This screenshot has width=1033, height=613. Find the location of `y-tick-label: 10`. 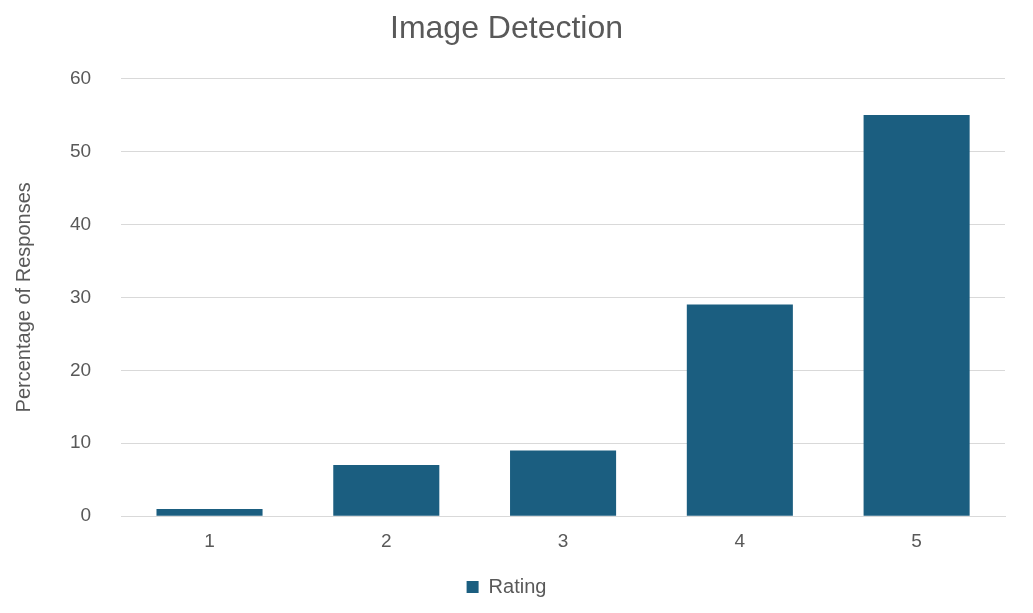

y-tick-label: 10 is located at coordinates (80, 442).